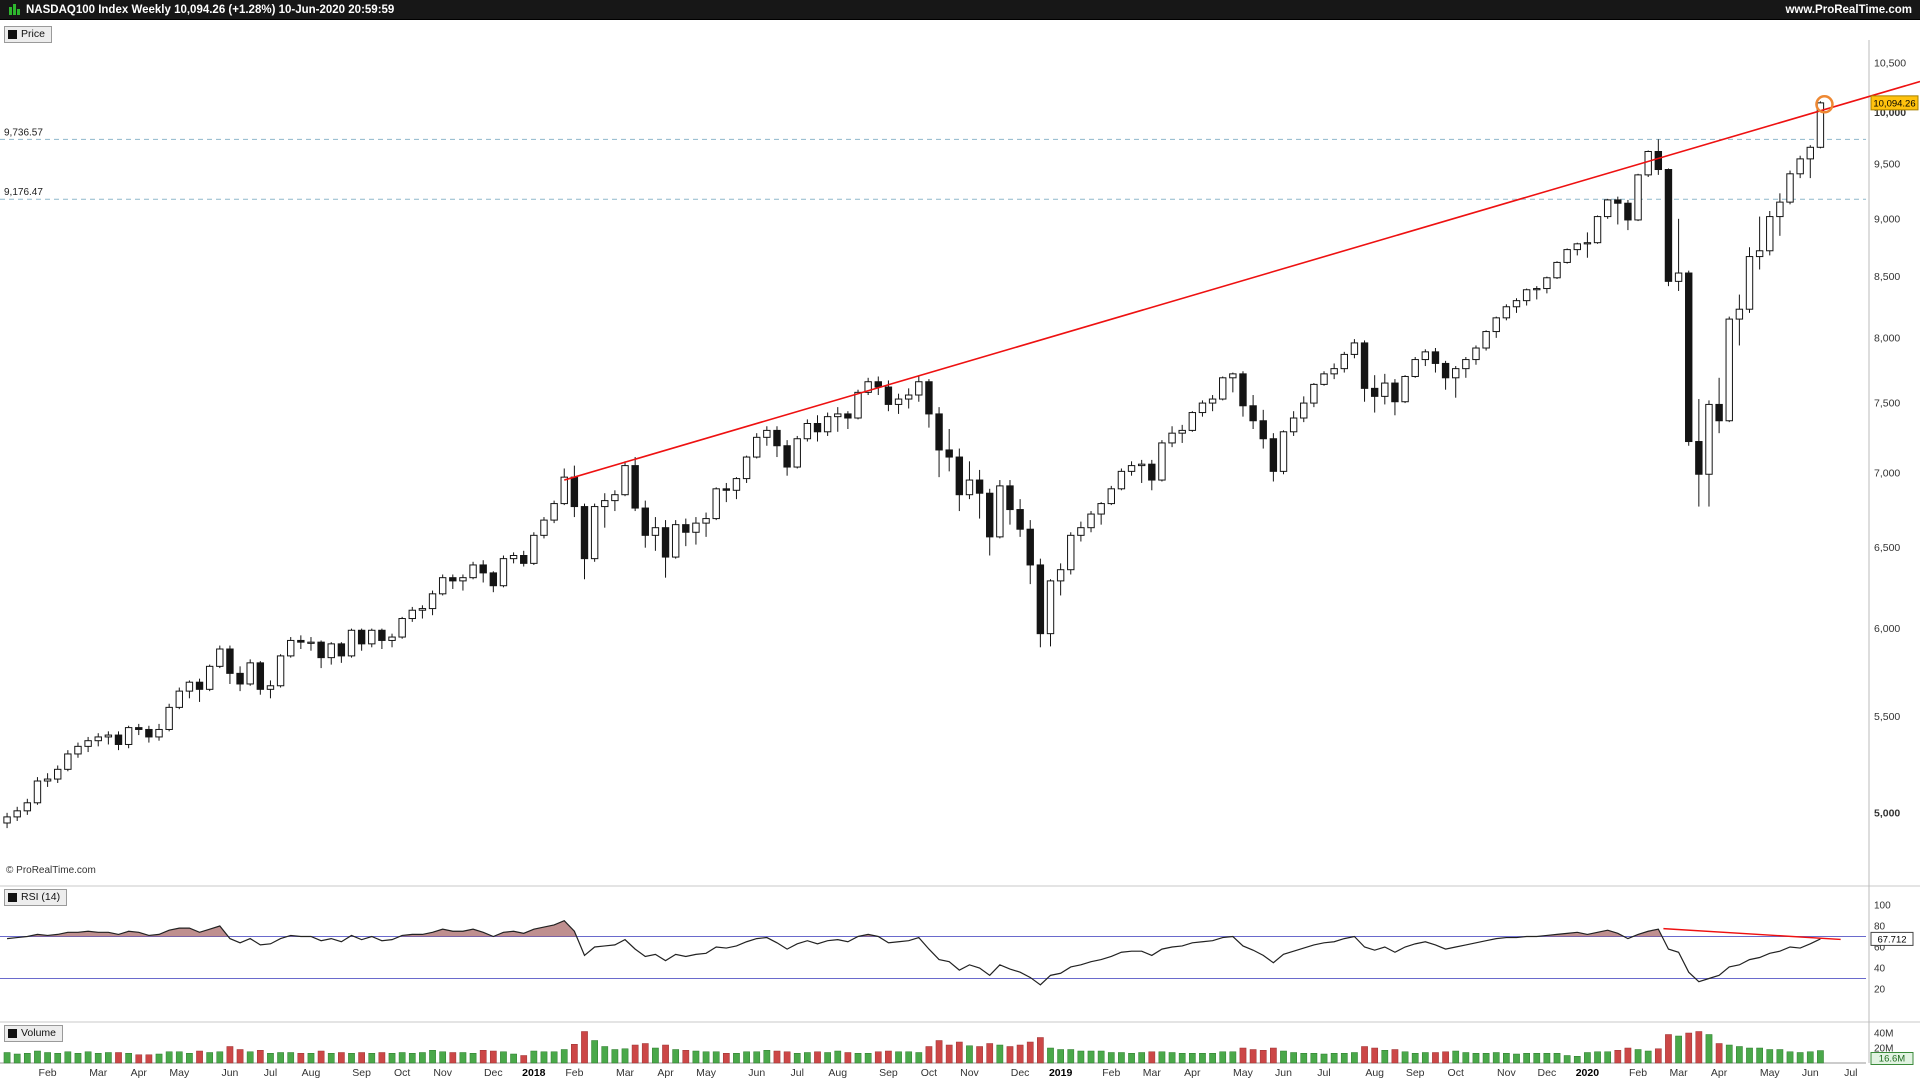 The image size is (1920, 1080). Describe the element at coordinates (23, 132) in the screenshot. I see `svg-text: 9,736.57` at that location.